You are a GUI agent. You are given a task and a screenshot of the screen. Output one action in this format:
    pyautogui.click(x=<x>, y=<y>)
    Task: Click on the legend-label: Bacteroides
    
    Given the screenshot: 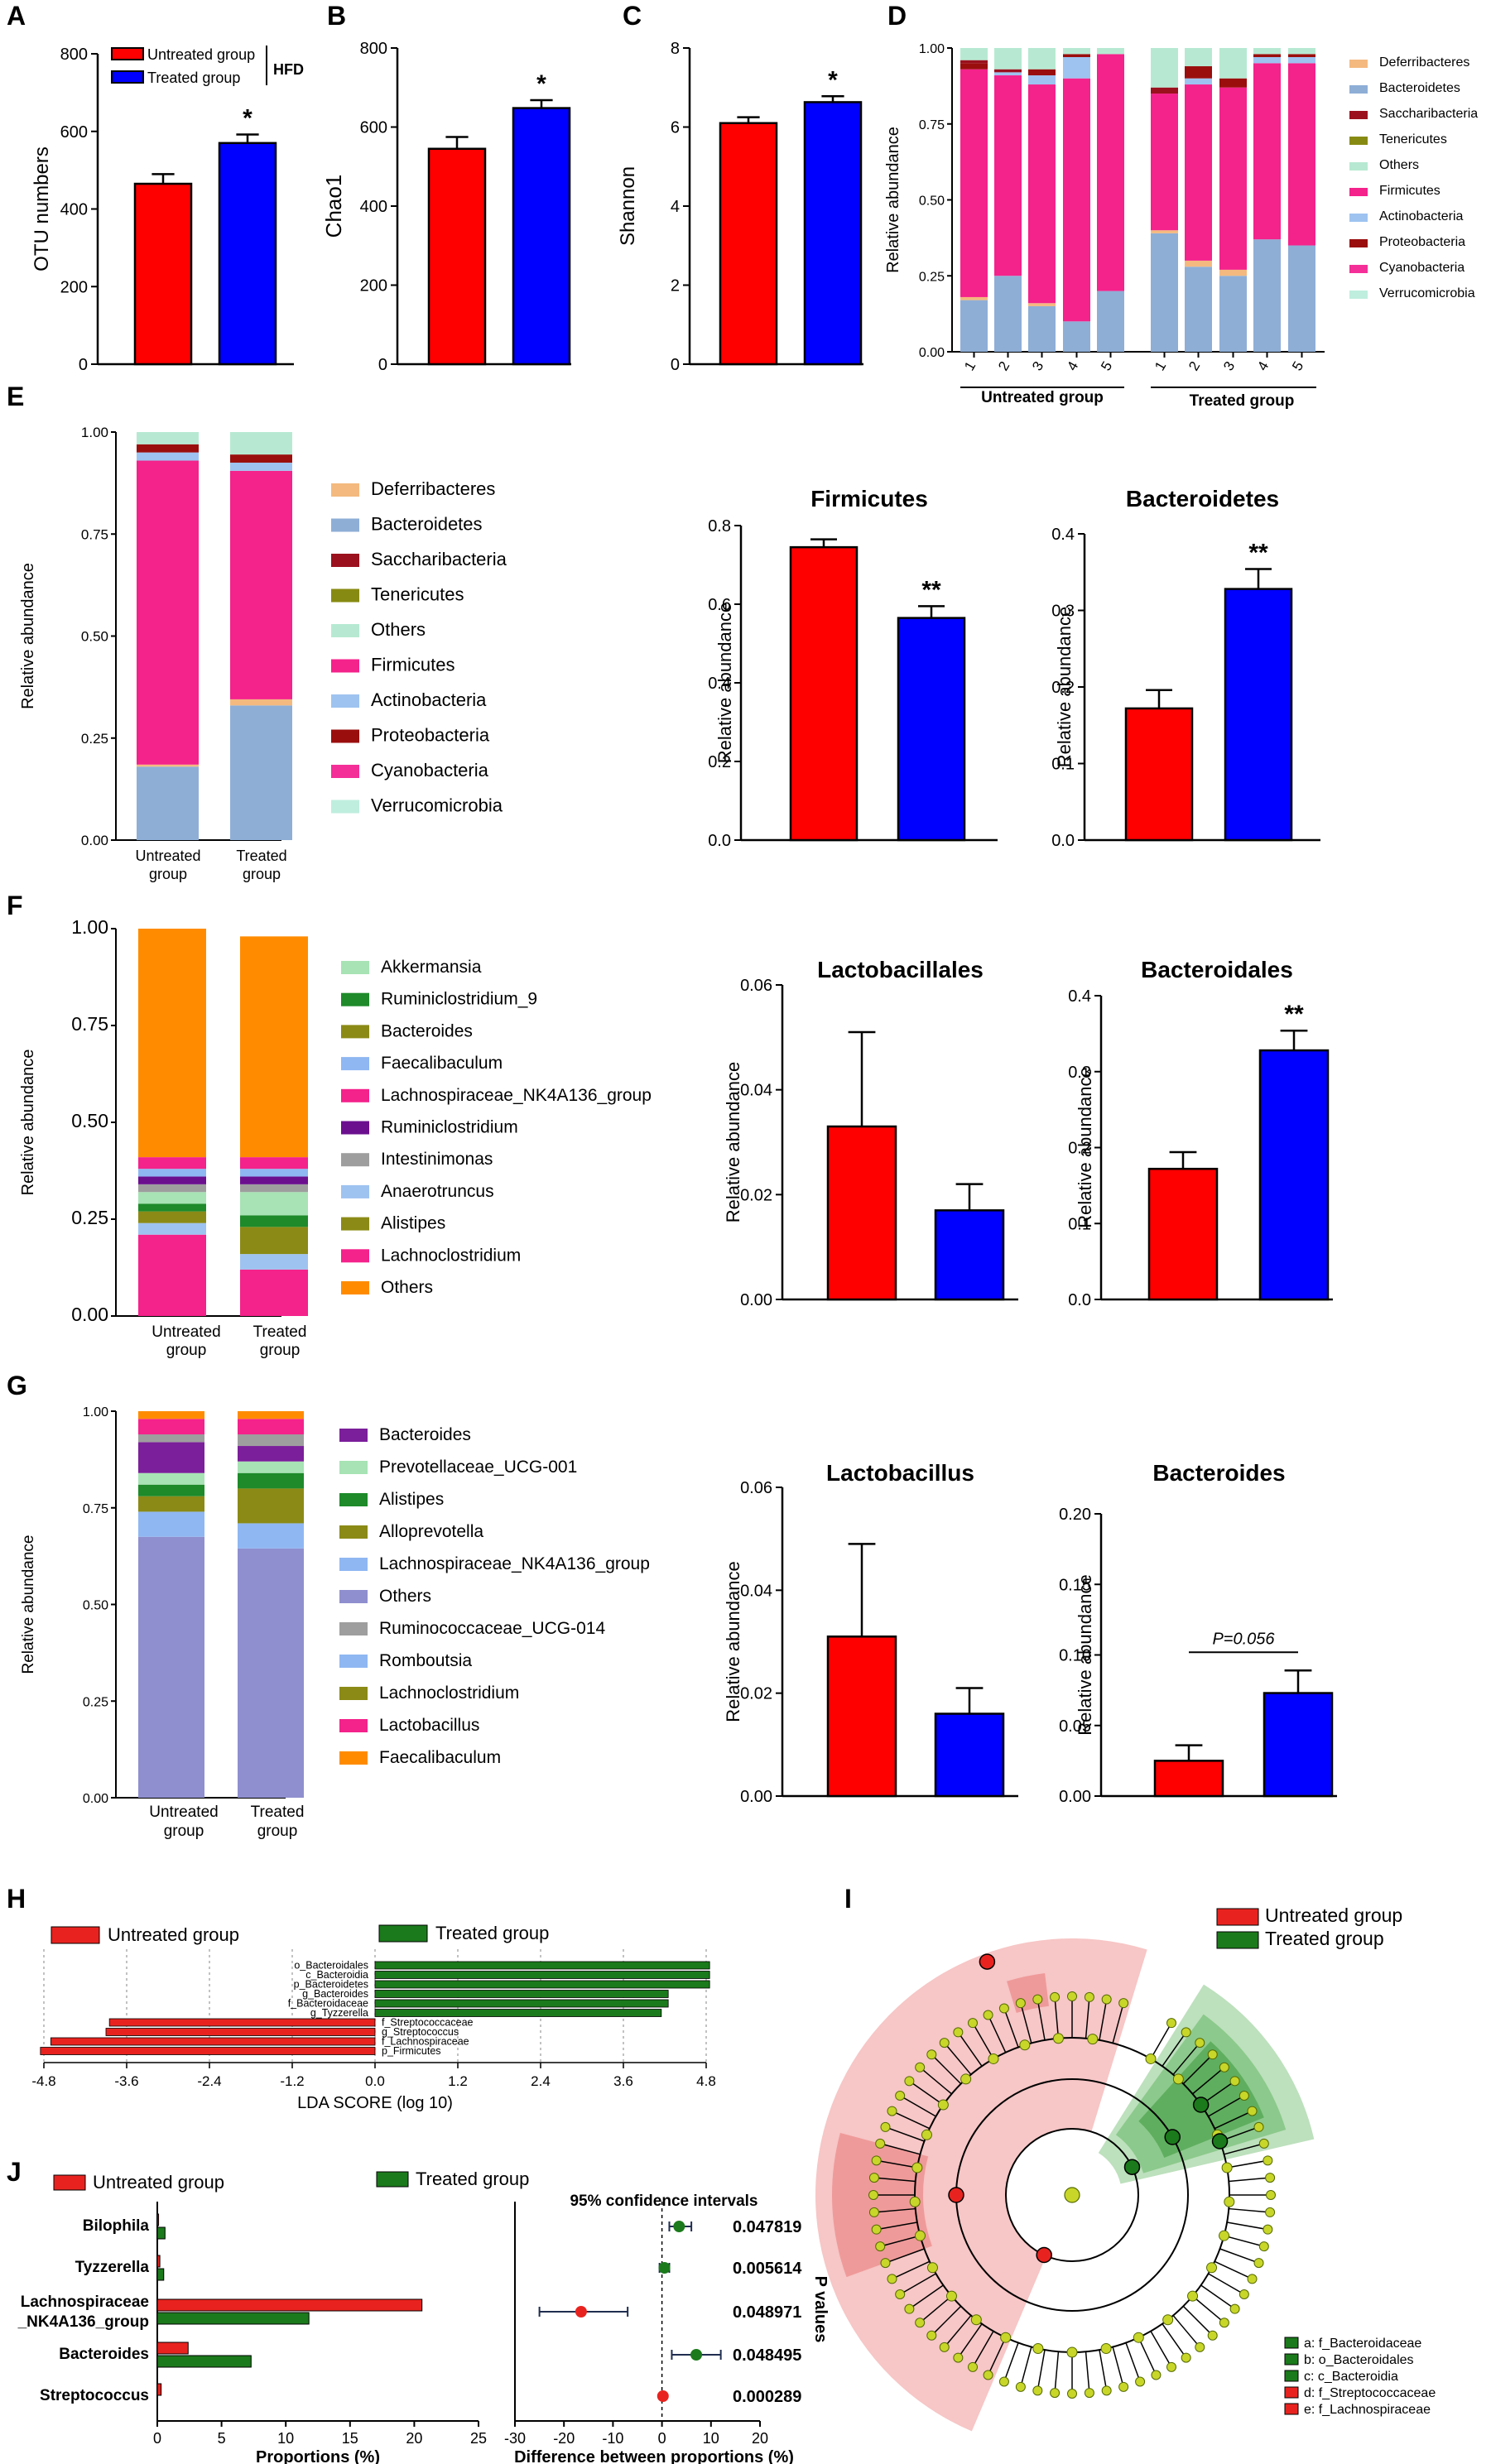 What is the action you would take?
    pyautogui.click(x=427, y=1030)
    